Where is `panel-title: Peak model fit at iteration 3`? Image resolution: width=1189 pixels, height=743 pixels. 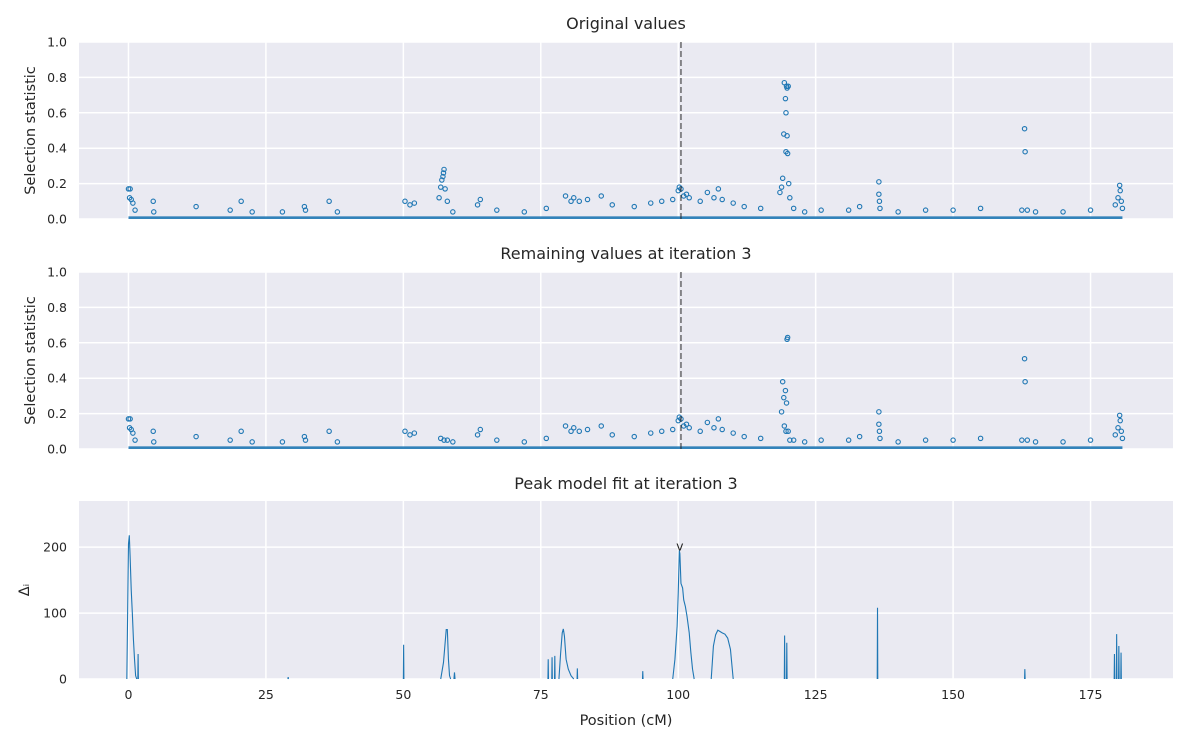
panel-title: Peak model fit at iteration 3 is located at coordinates (625, 483).